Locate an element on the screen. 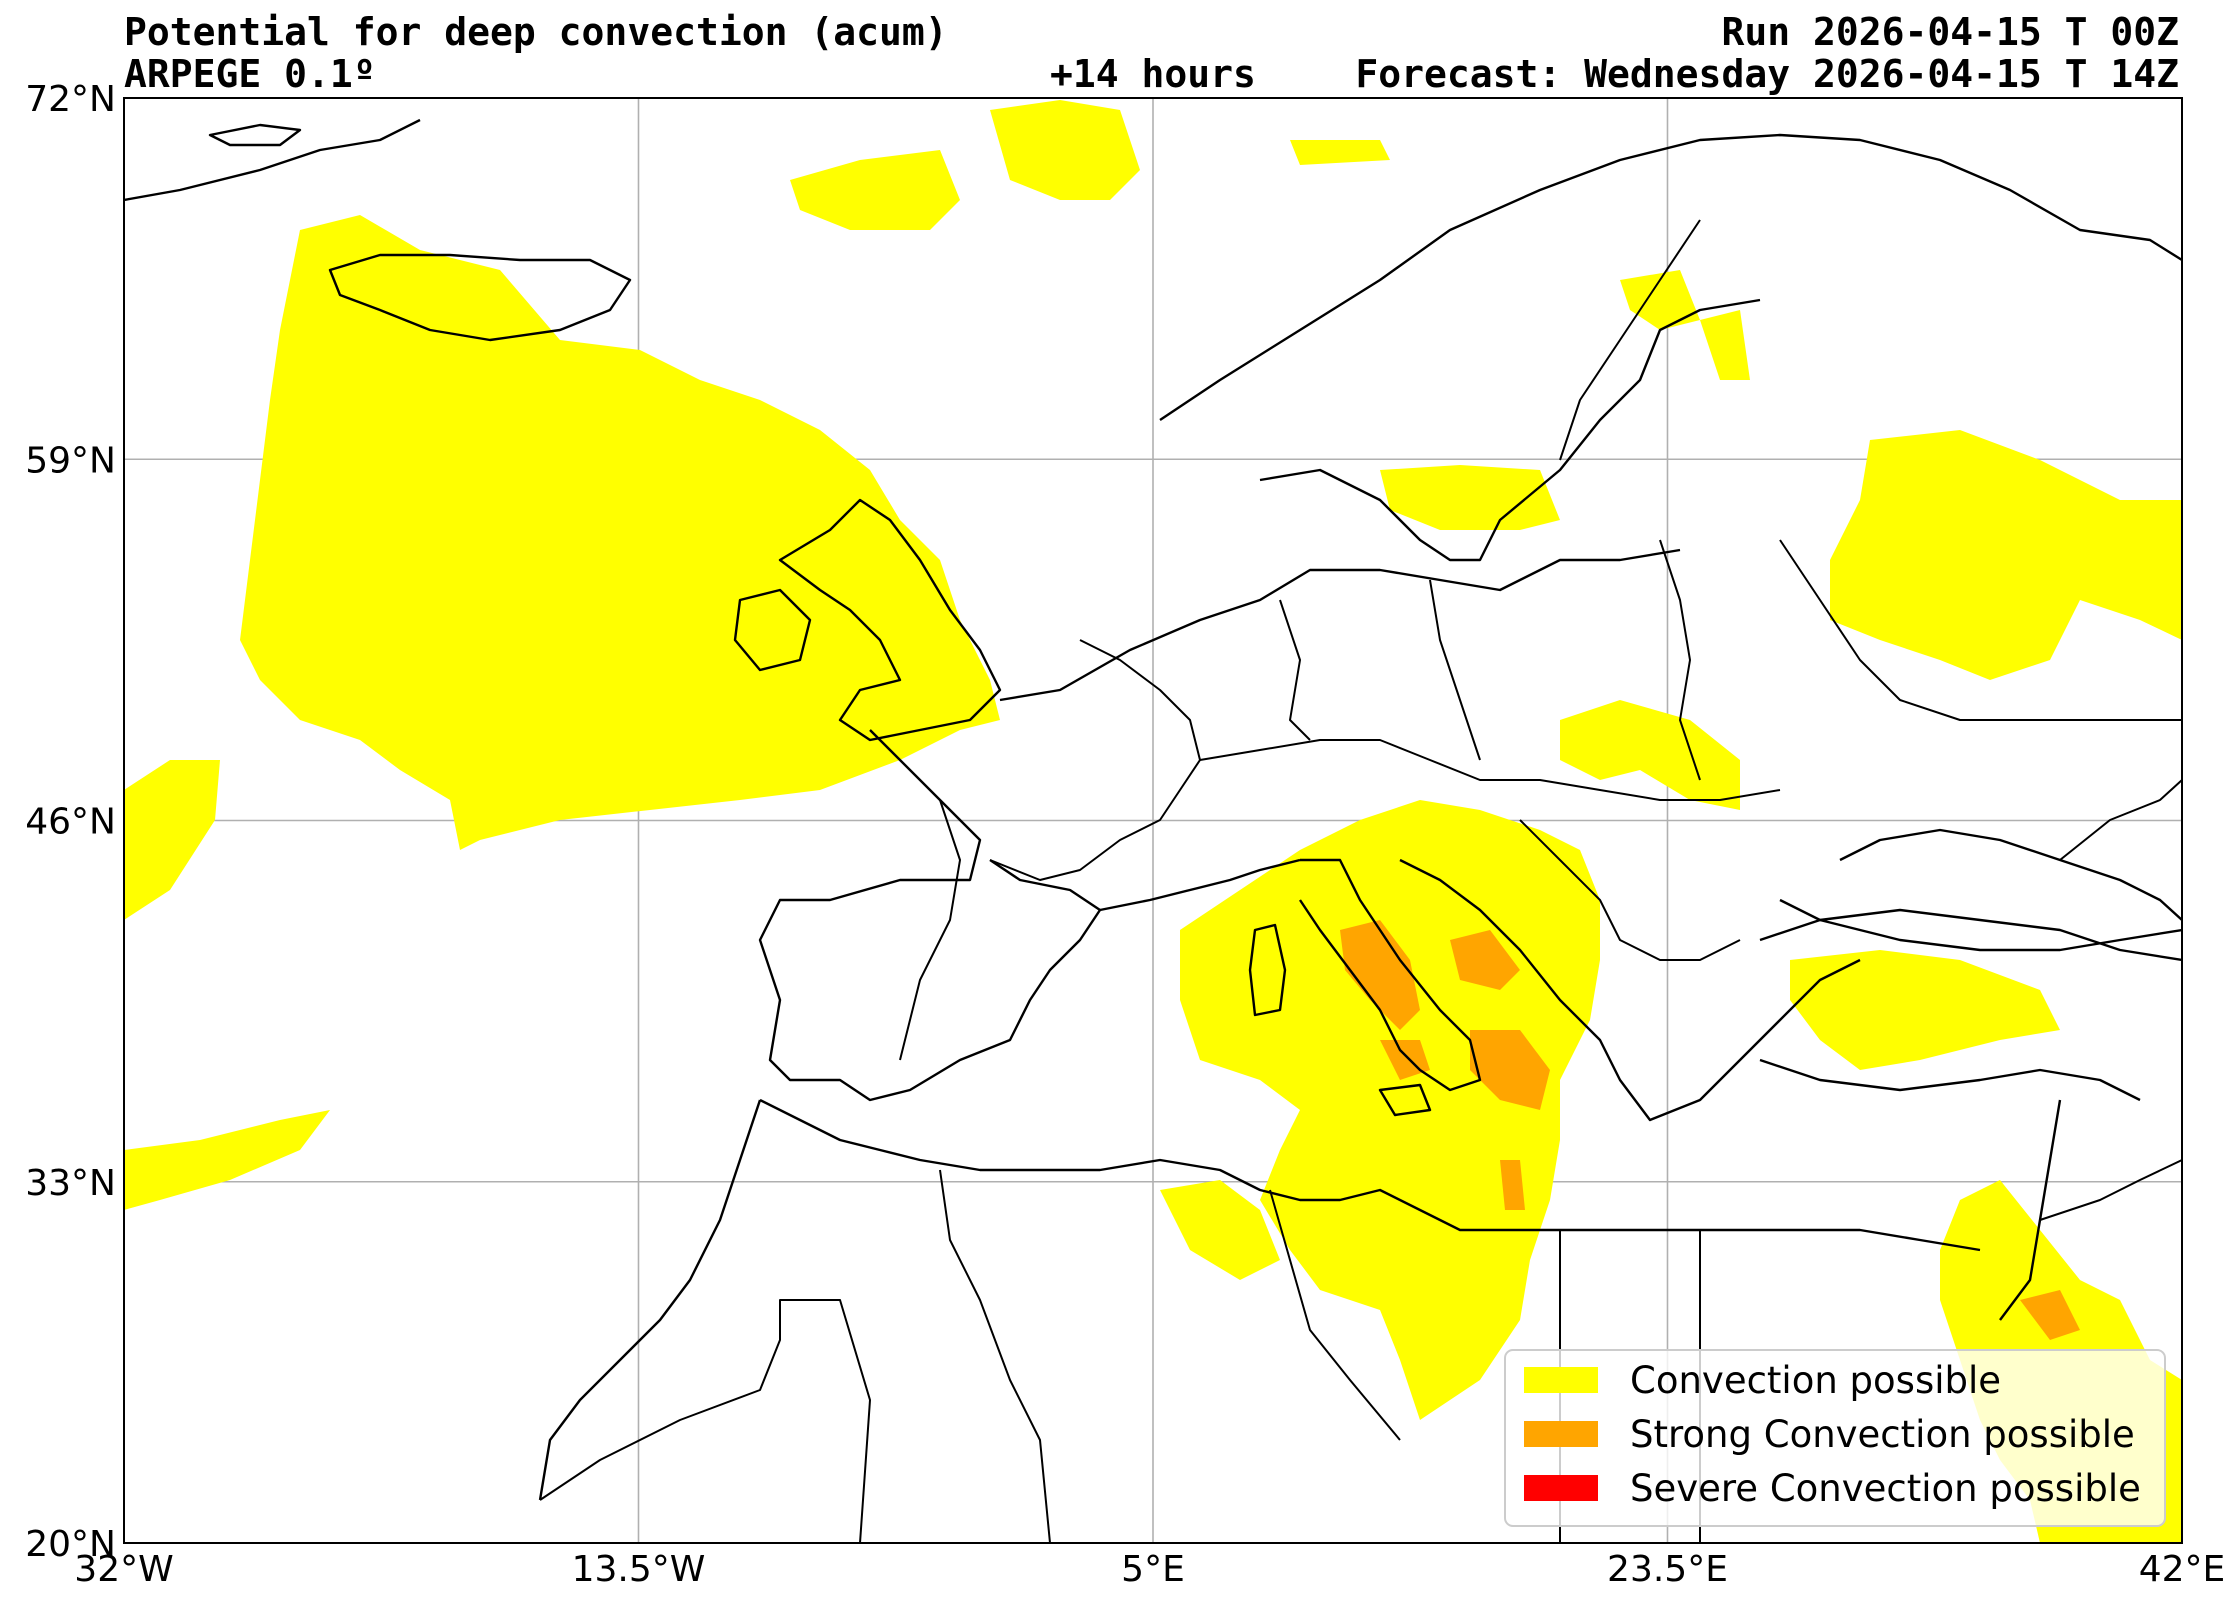 Image resolution: width=2233 pixels, height=1604 pixels. legend-label-severe: Severe Convection possible is located at coordinates (1885, 1488).